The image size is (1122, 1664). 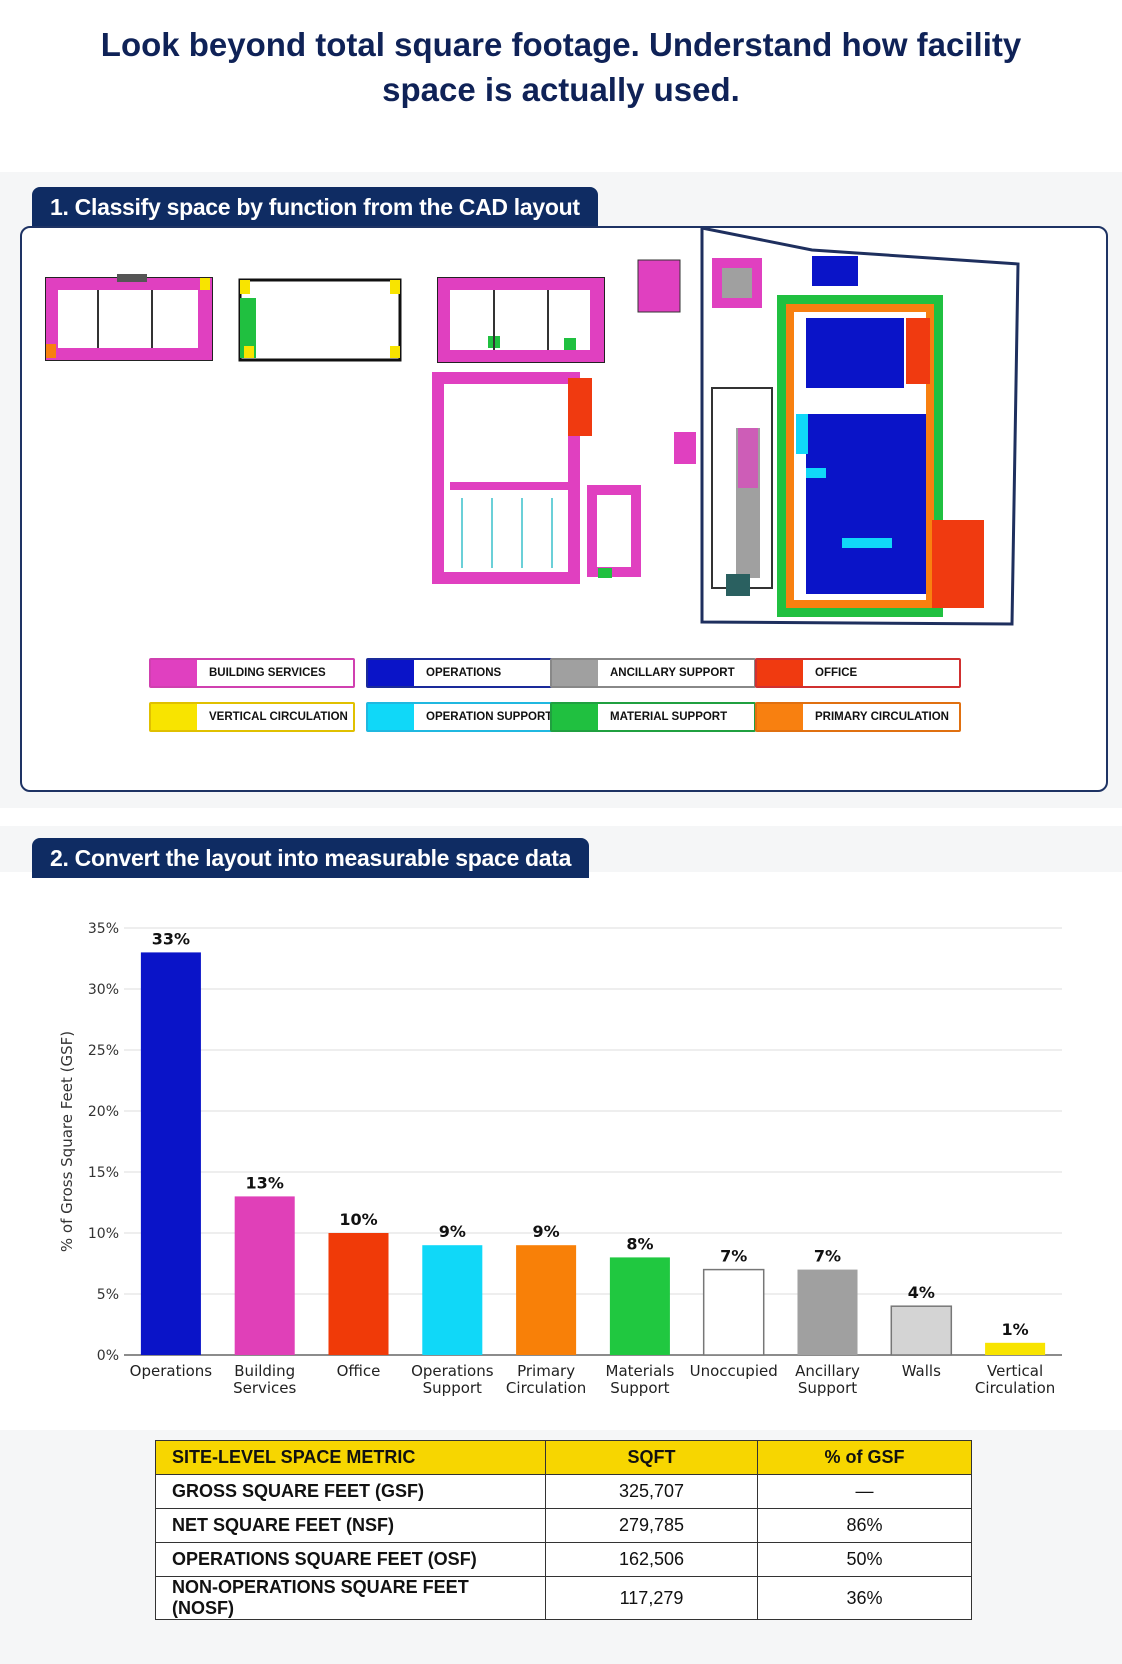 What do you see at coordinates (464, 673) in the screenshot?
I see `legend-label: OPERATIONS` at bounding box center [464, 673].